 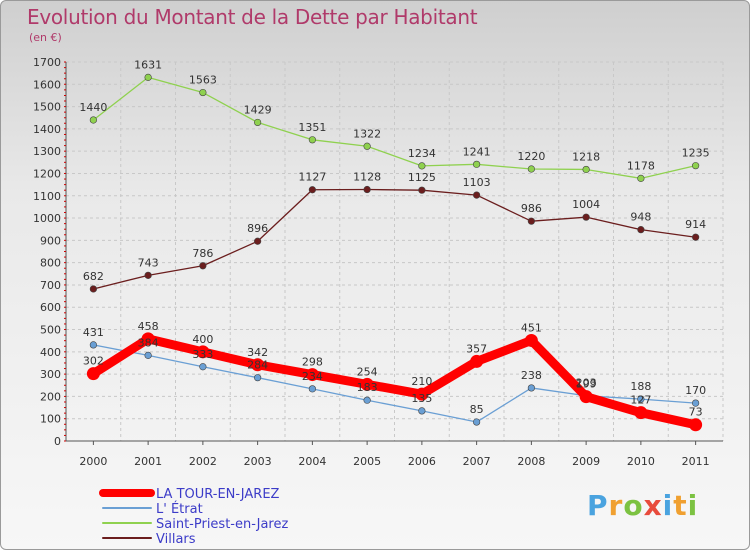 What do you see at coordinates (312, 362) in the screenshot?
I see `data-label: 298` at bounding box center [312, 362].